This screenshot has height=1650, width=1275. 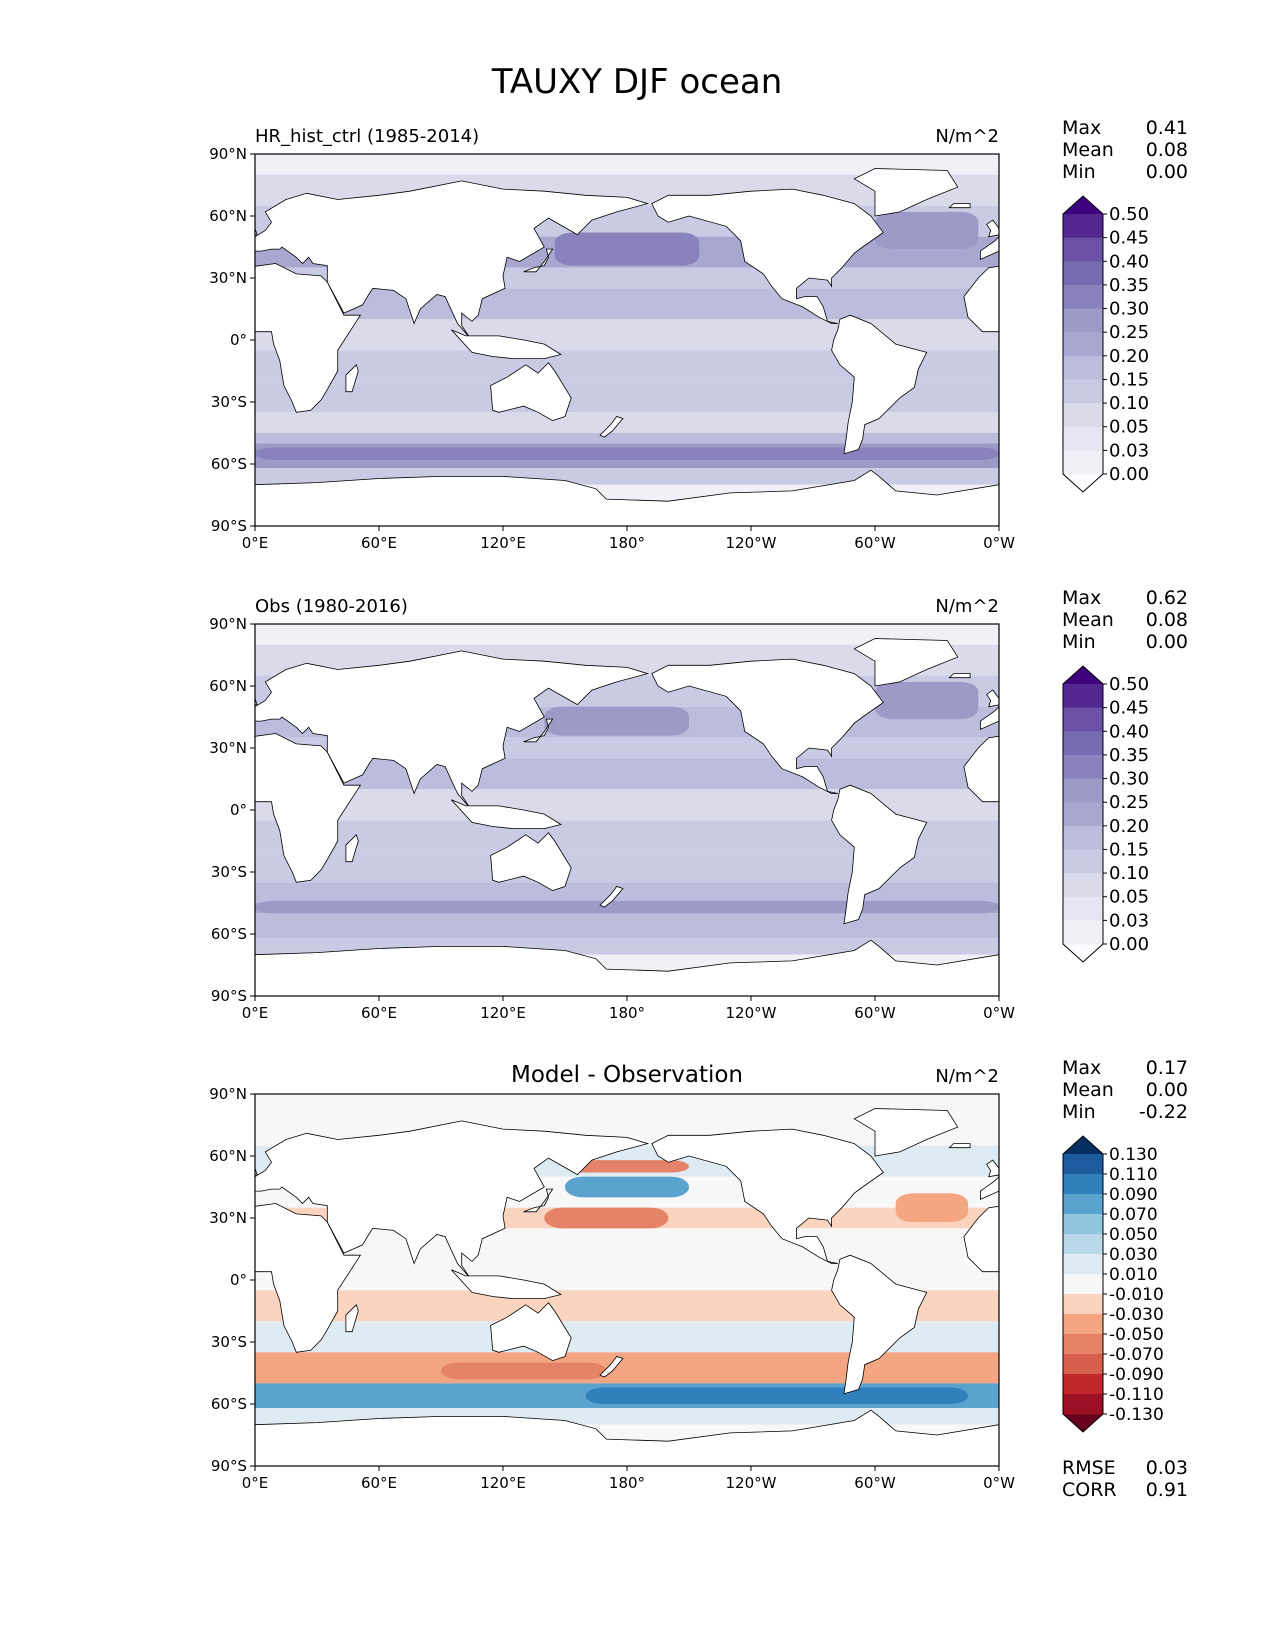 I want to click on land-north-america, so click(x=767, y=726).